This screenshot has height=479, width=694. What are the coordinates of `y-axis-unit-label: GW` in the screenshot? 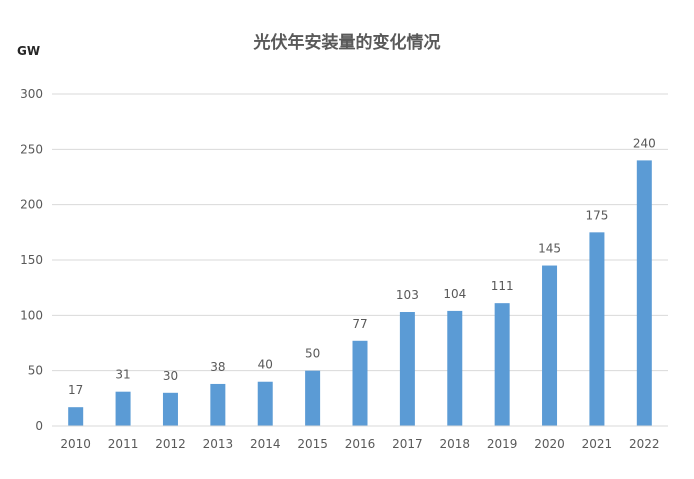 It's located at (29, 51).